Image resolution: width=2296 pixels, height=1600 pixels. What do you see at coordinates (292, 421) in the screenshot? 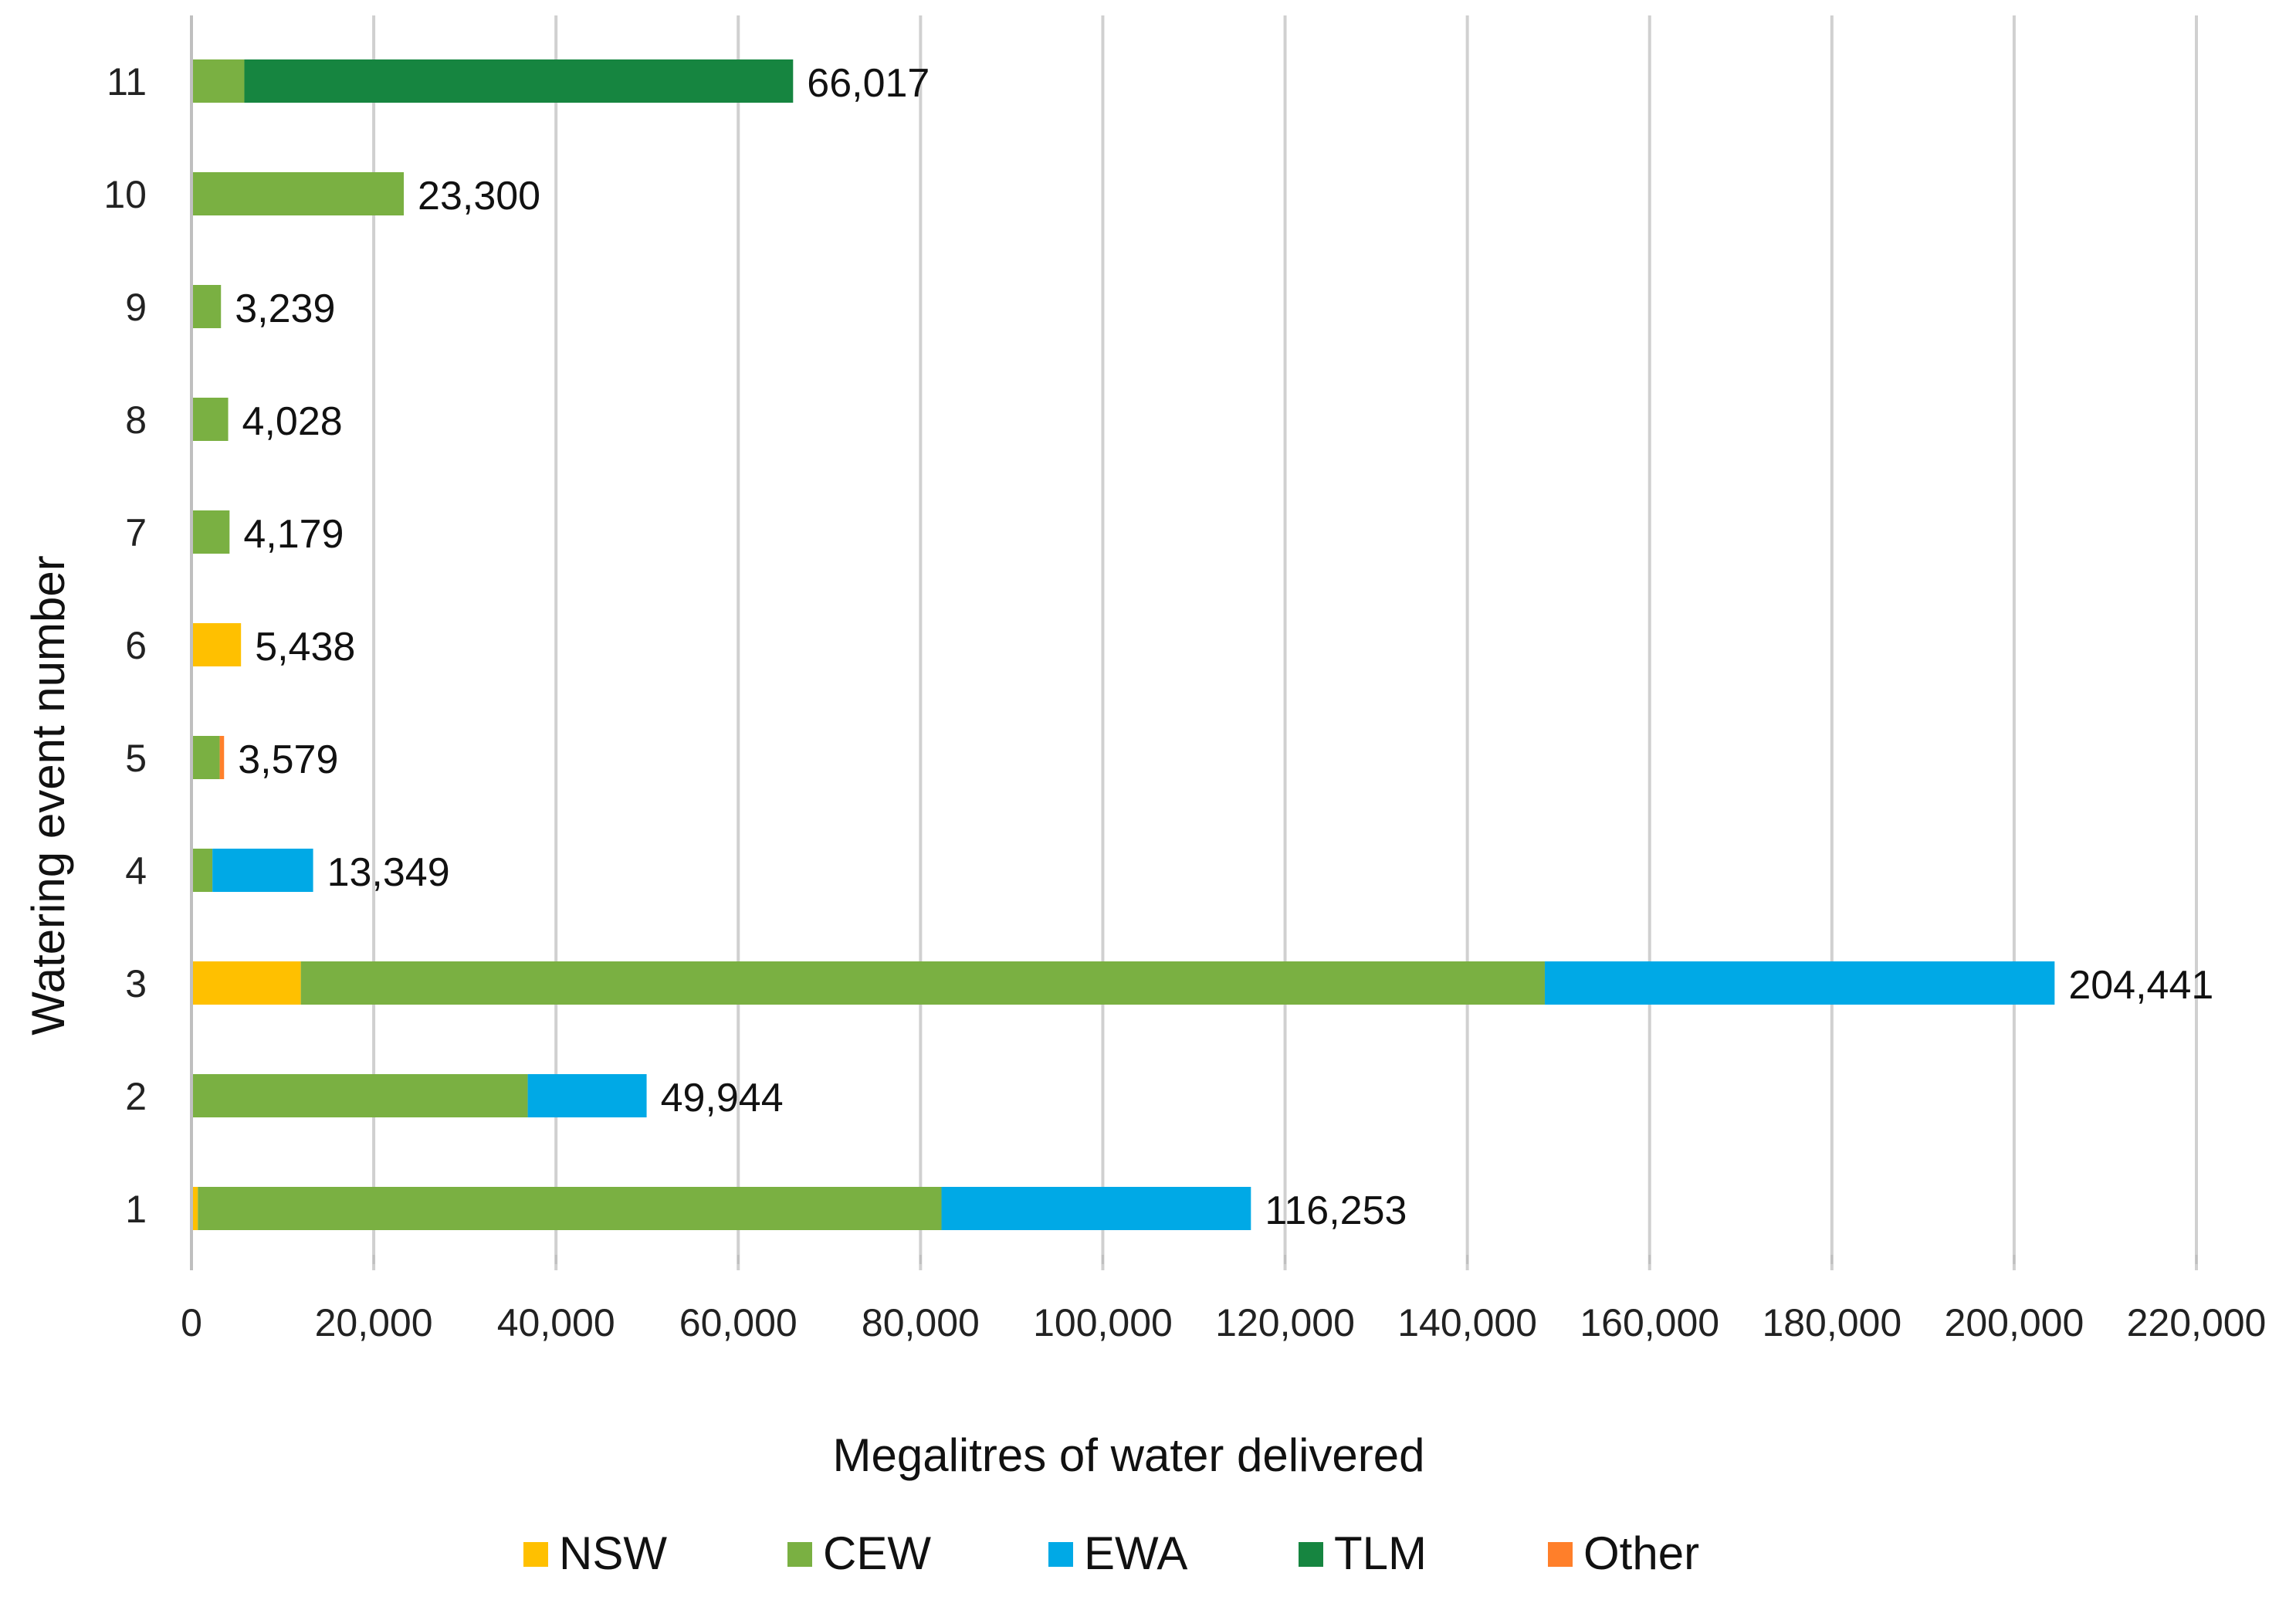
I see `total-label: 4,028` at bounding box center [292, 421].